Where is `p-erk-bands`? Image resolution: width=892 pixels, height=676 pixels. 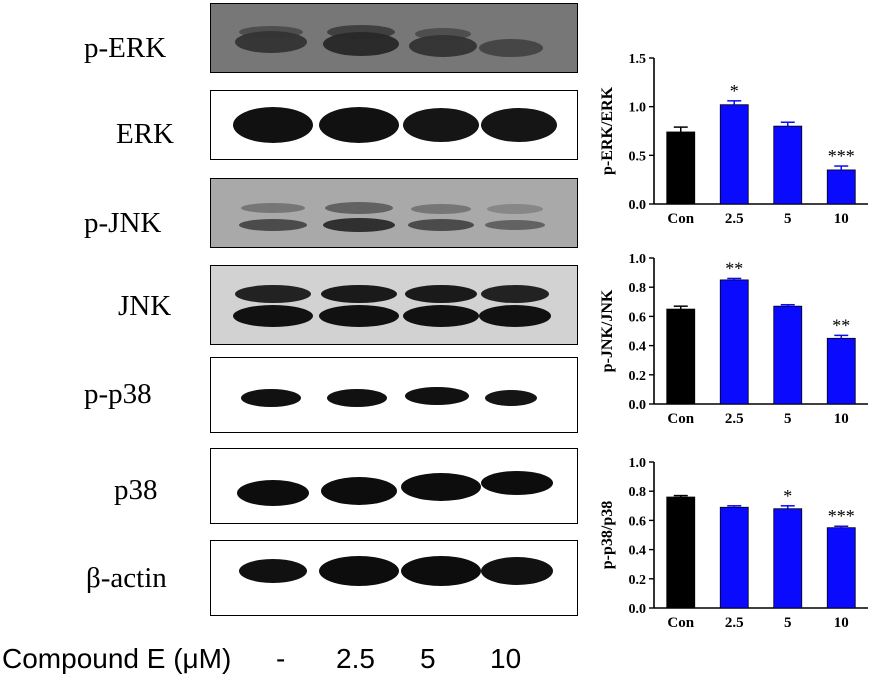 p-erk-bands is located at coordinates (389, 41).